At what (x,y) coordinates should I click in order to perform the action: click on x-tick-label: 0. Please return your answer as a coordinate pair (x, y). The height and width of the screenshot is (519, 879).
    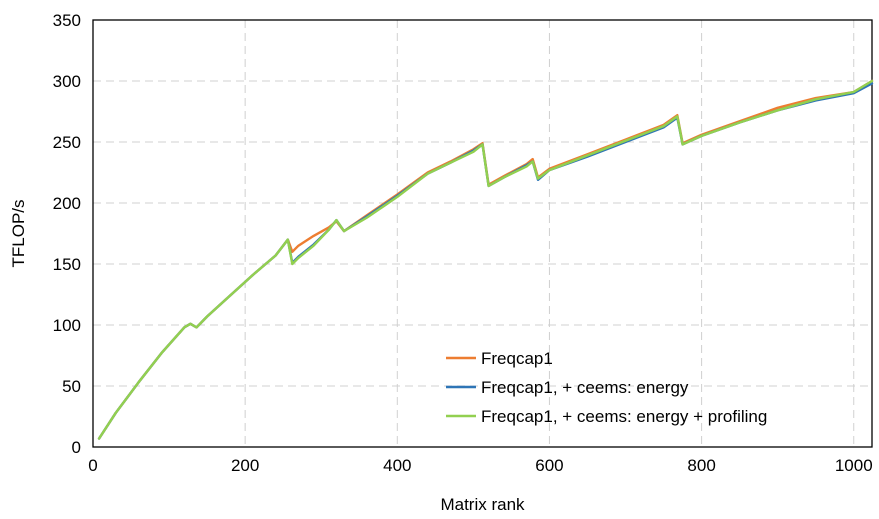
    Looking at the image, I should click on (92, 465).